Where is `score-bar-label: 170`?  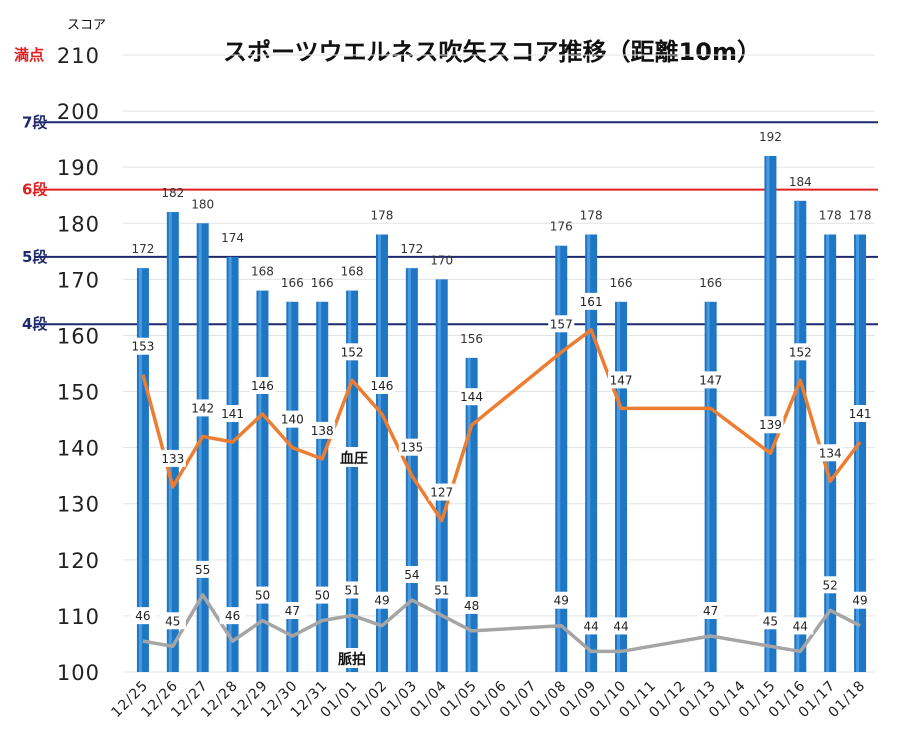 score-bar-label: 170 is located at coordinates (441, 260).